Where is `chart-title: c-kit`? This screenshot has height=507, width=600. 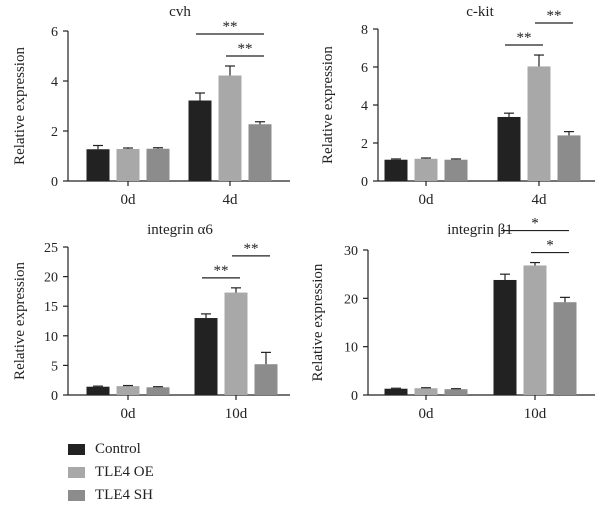 chart-title: c-kit is located at coordinates (480, 12).